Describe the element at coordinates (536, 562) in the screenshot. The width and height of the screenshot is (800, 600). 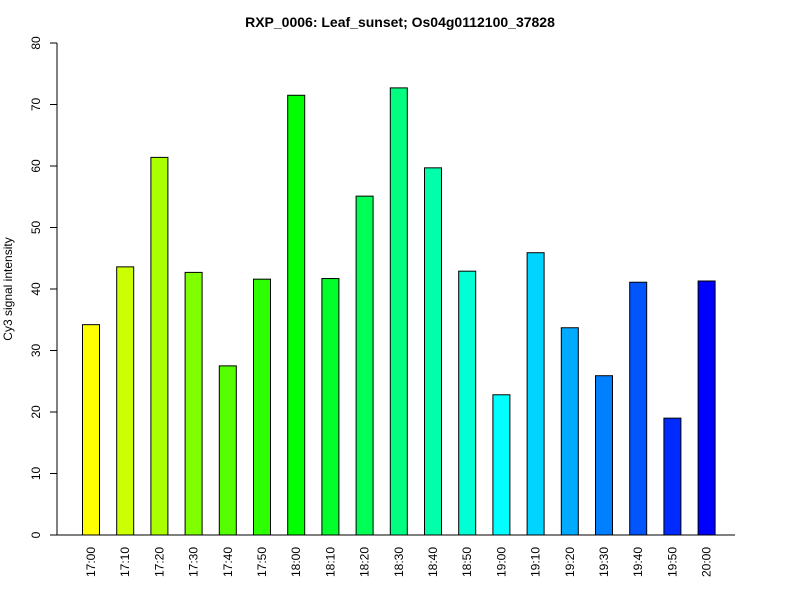
I see `x-tick-label: 19:10` at that location.